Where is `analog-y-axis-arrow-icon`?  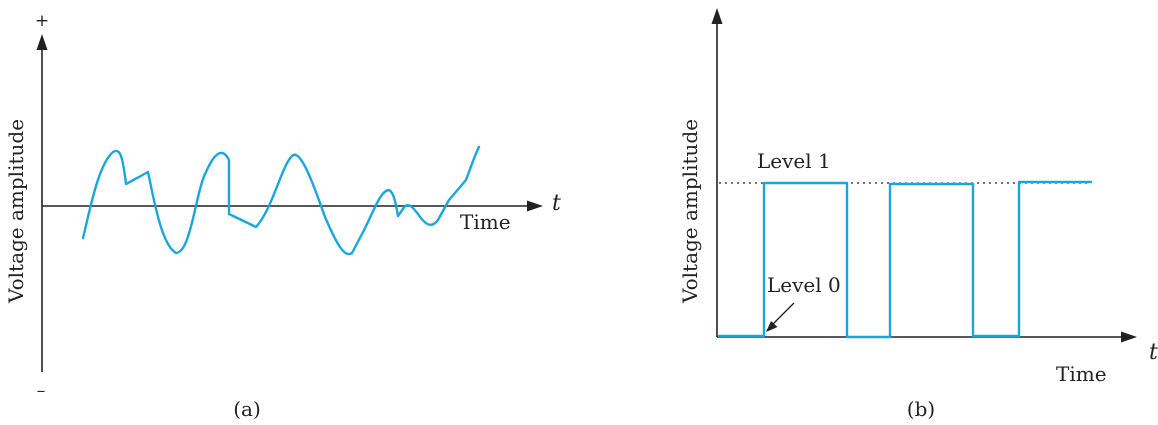
analog-y-axis-arrow-icon is located at coordinates (42, 42).